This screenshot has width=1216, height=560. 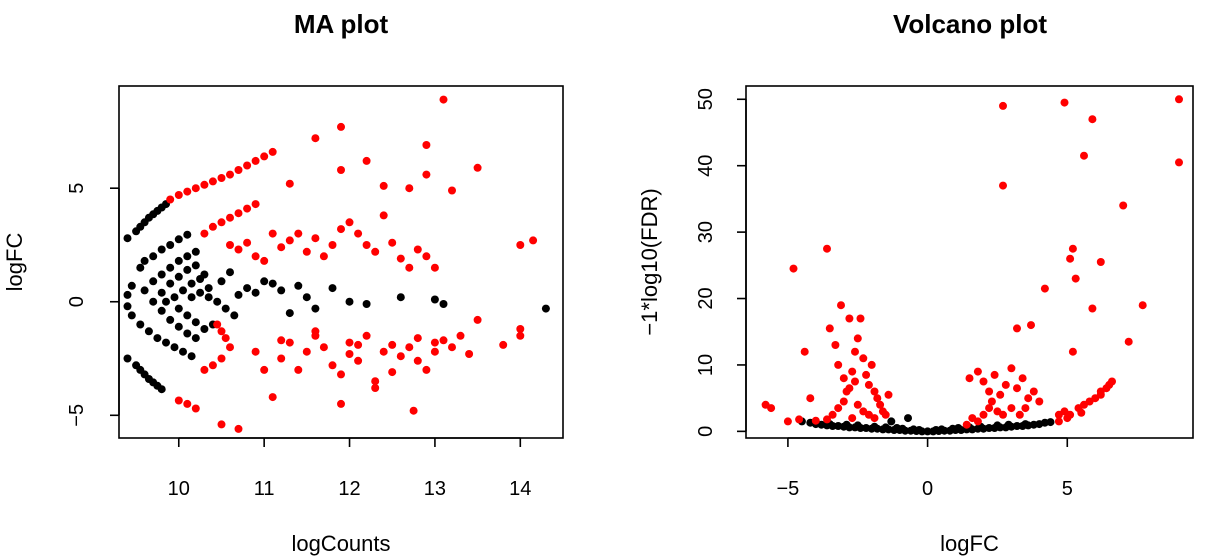 I want to click on ma-x-tick-label: 12, so click(x=349, y=489).